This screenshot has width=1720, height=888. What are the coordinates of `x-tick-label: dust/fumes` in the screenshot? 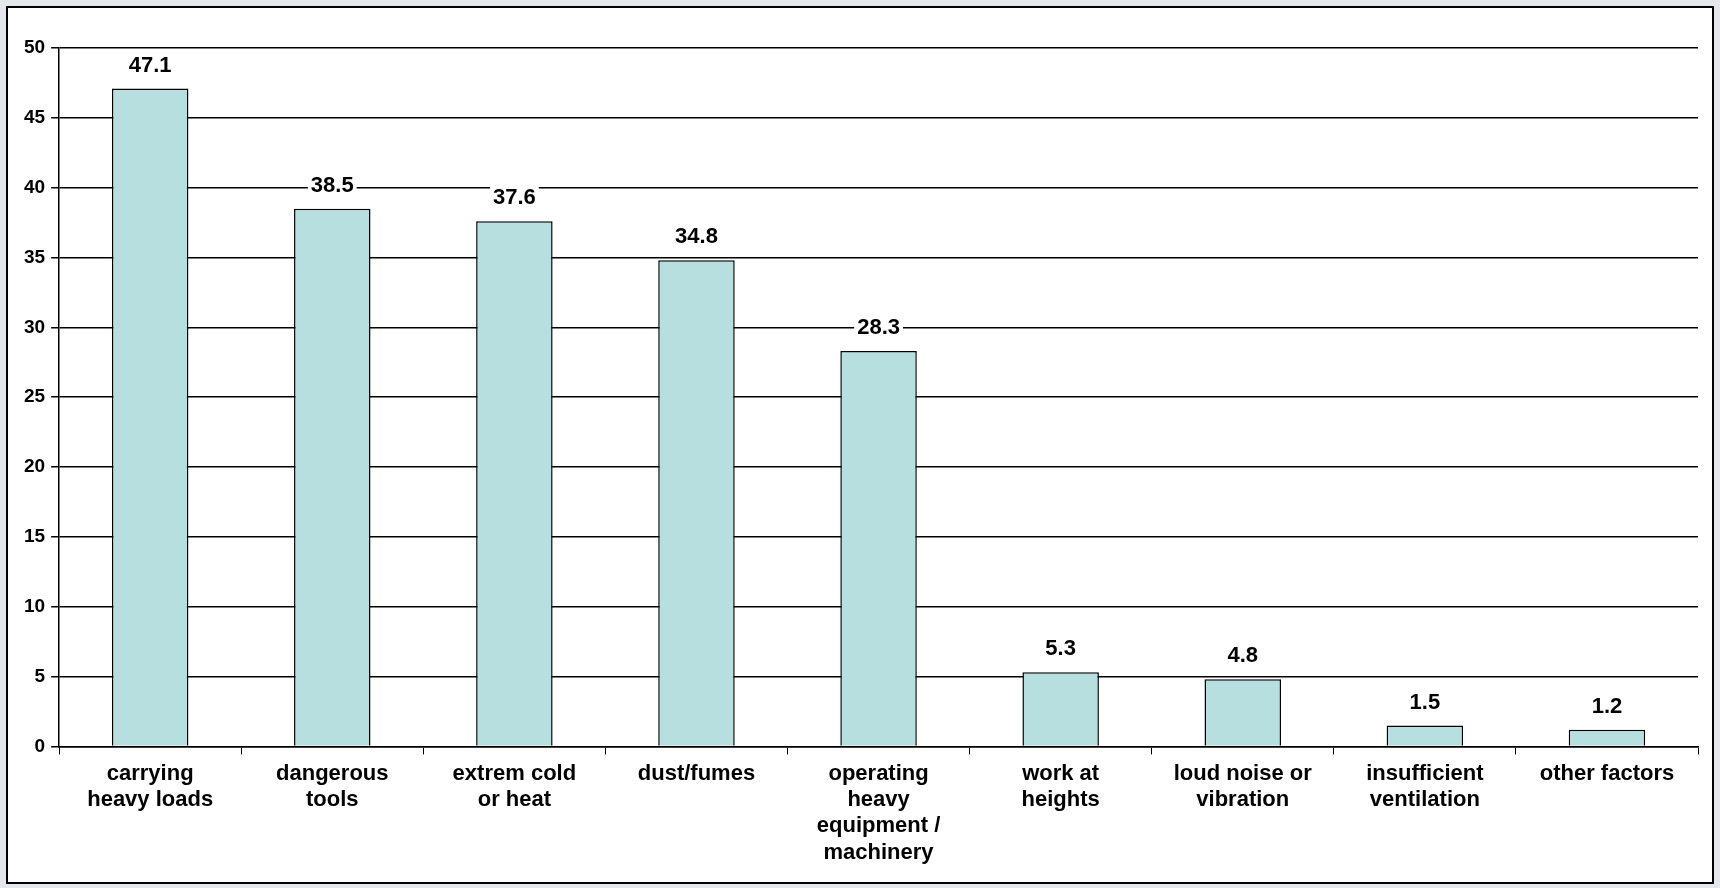 It's located at (696, 772).